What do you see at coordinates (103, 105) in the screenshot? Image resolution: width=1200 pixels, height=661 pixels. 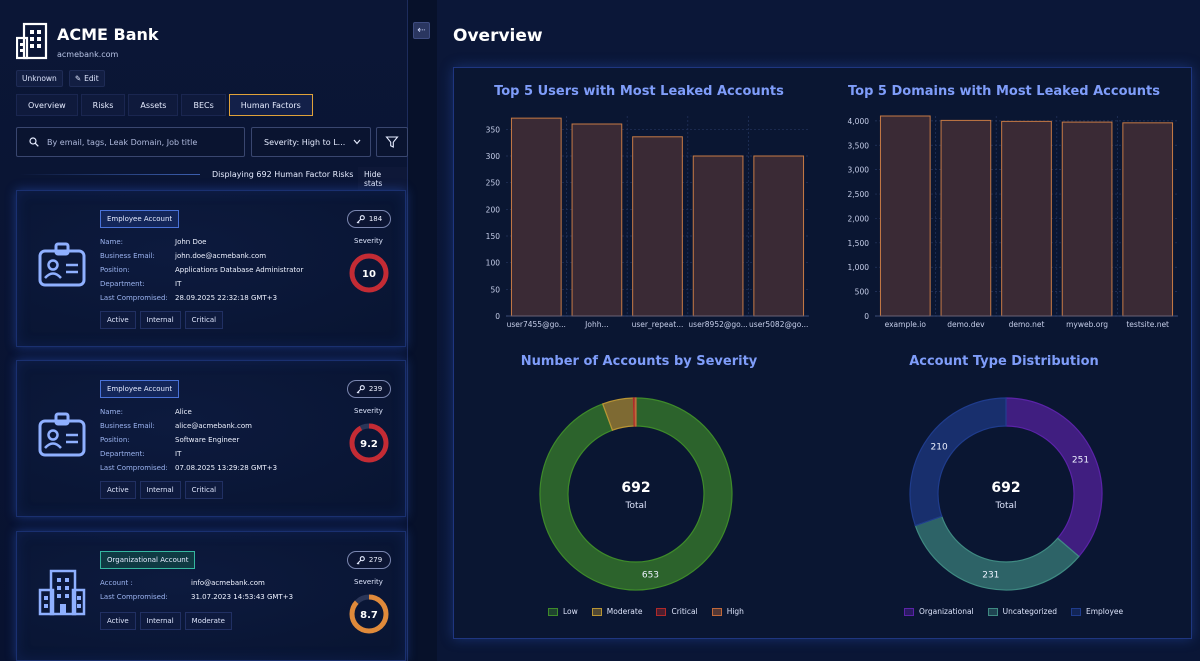 I see `tab-risks: Risks` at bounding box center [103, 105].